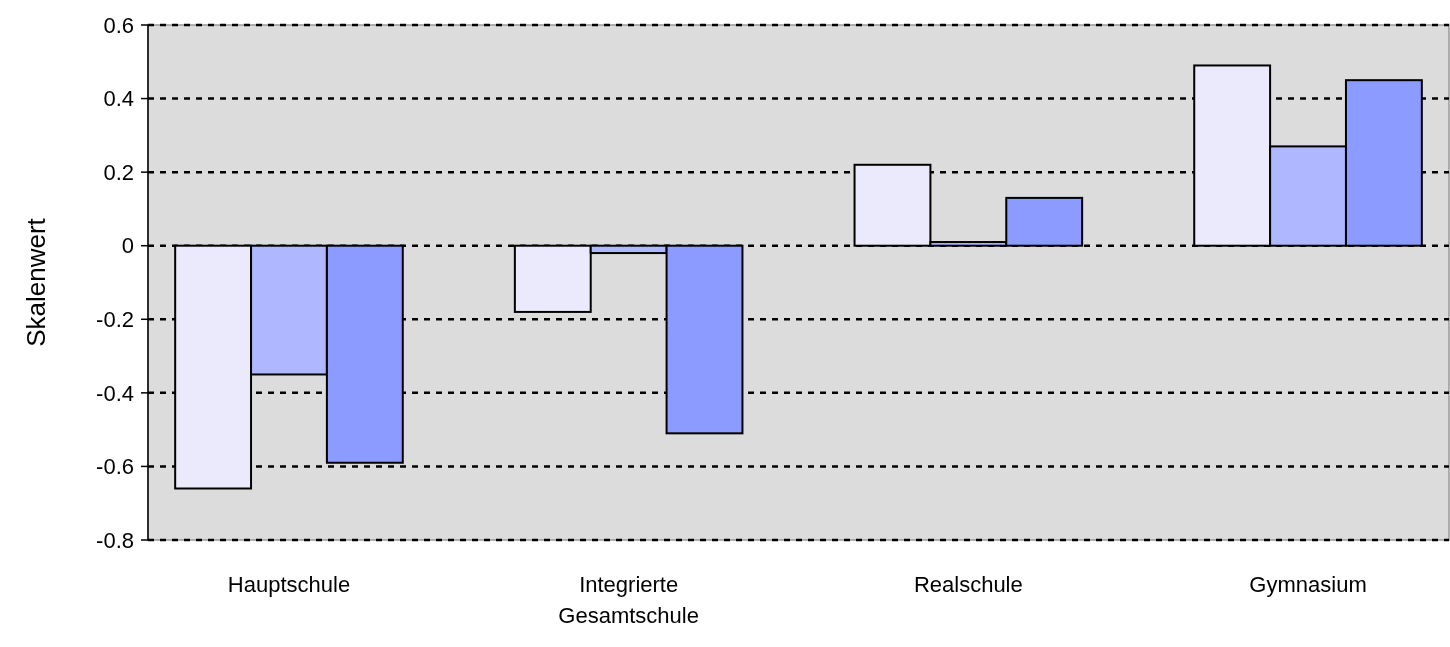  I want to click on x-tick-label: Gymnasium, so click(1308, 584).